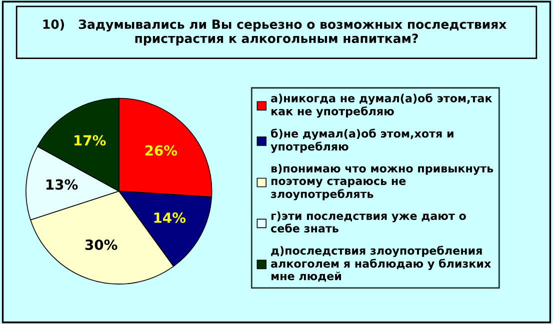  Describe the element at coordinates (382, 182) in the screenshot. I see `legend-label: в)понимаю что можно привыкнуть поэтому стараюсь не злоупотреблять` at that location.